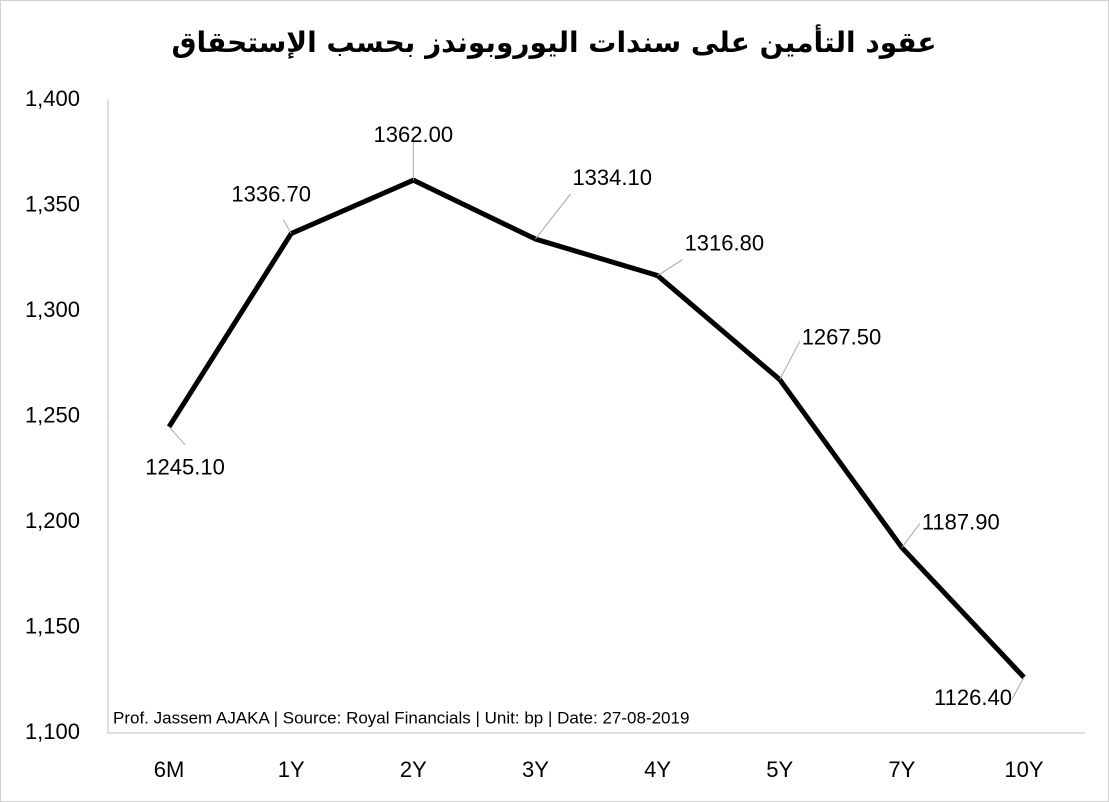 This screenshot has width=1109, height=802. I want to click on x-tick-label: 6M, so click(169, 769).